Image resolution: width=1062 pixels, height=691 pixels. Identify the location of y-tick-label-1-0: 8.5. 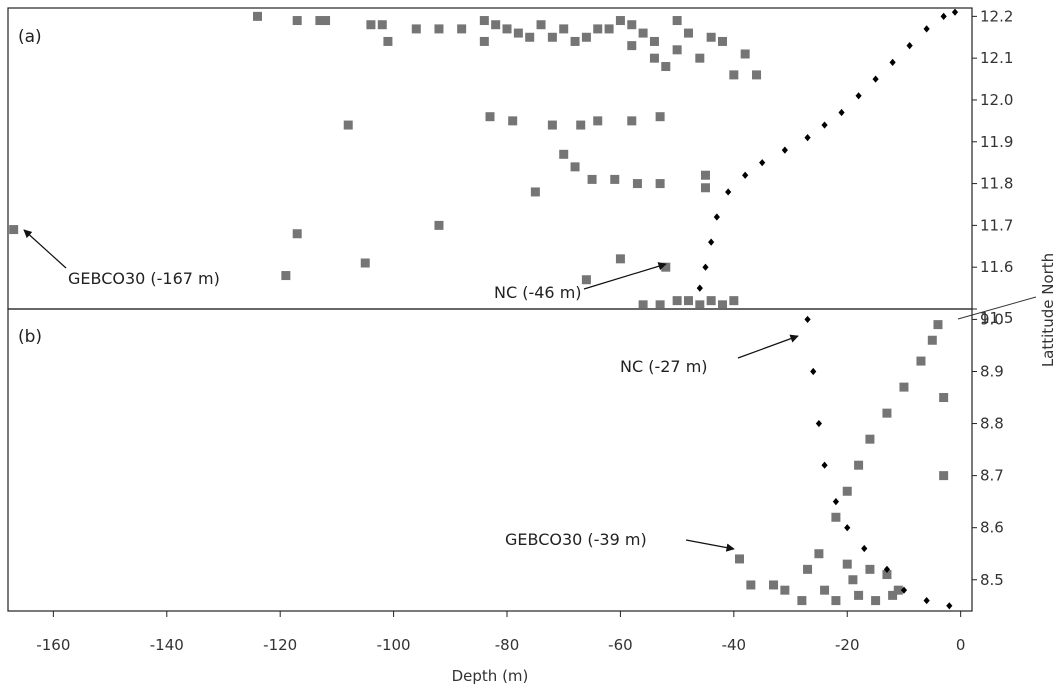
(992, 580).